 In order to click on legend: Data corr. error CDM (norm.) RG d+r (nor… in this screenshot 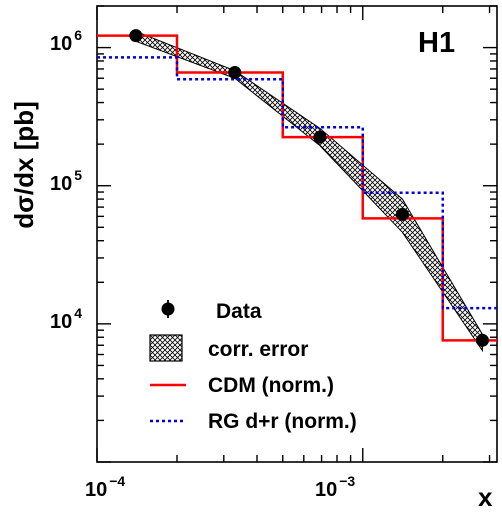, I will do `click(253, 366)`.